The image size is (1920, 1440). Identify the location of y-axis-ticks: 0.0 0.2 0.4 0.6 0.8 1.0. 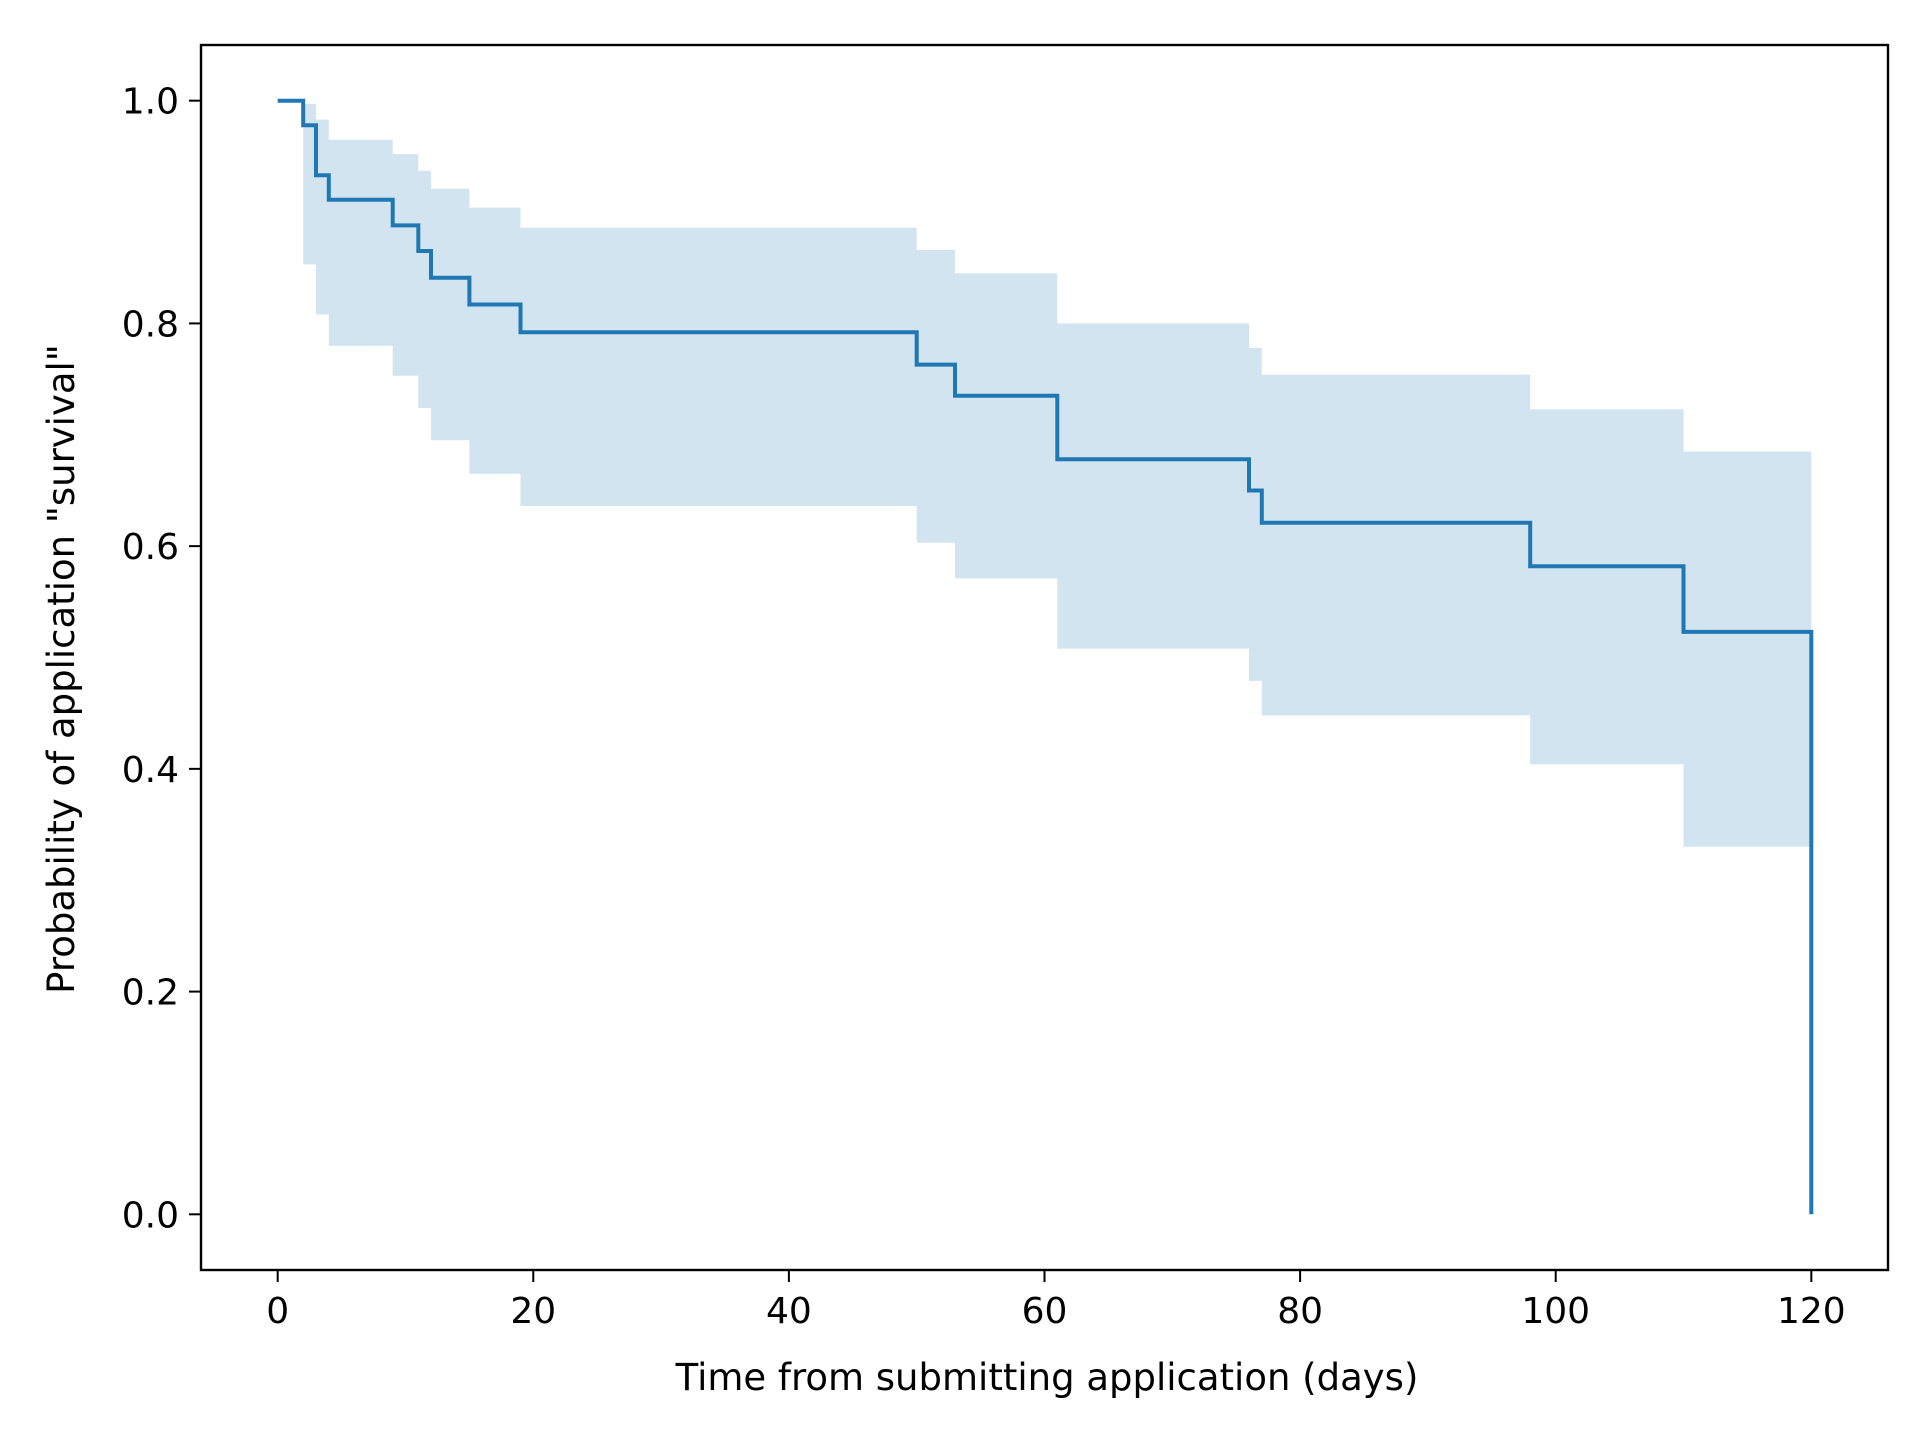
(161, 659).